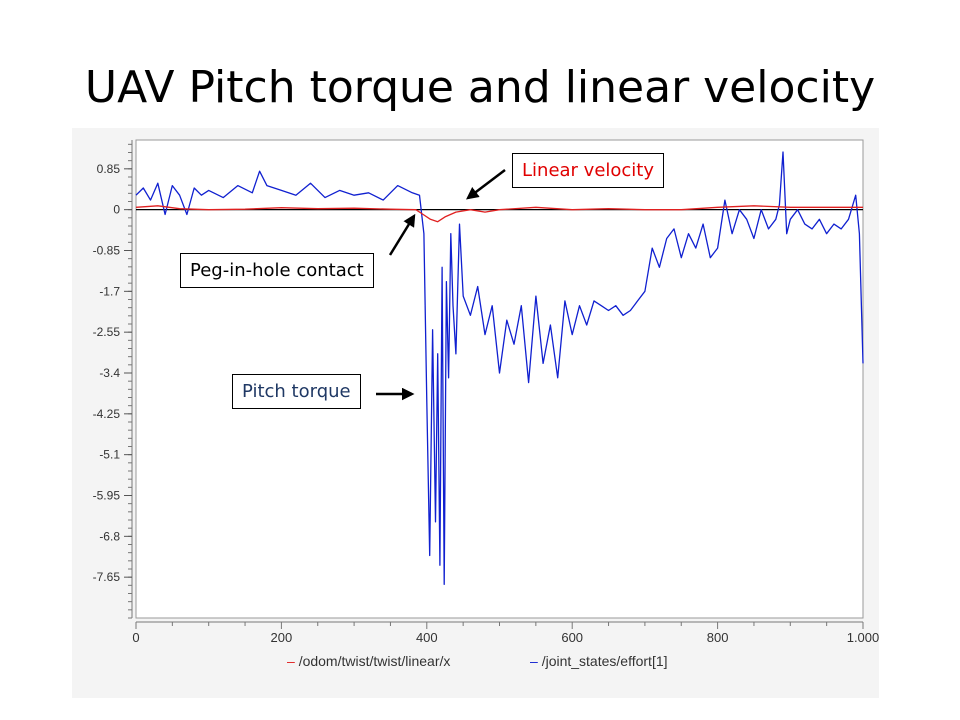 The height and width of the screenshot is (720, 960). I want to click on linear-velocity-series, so click(499, 214).